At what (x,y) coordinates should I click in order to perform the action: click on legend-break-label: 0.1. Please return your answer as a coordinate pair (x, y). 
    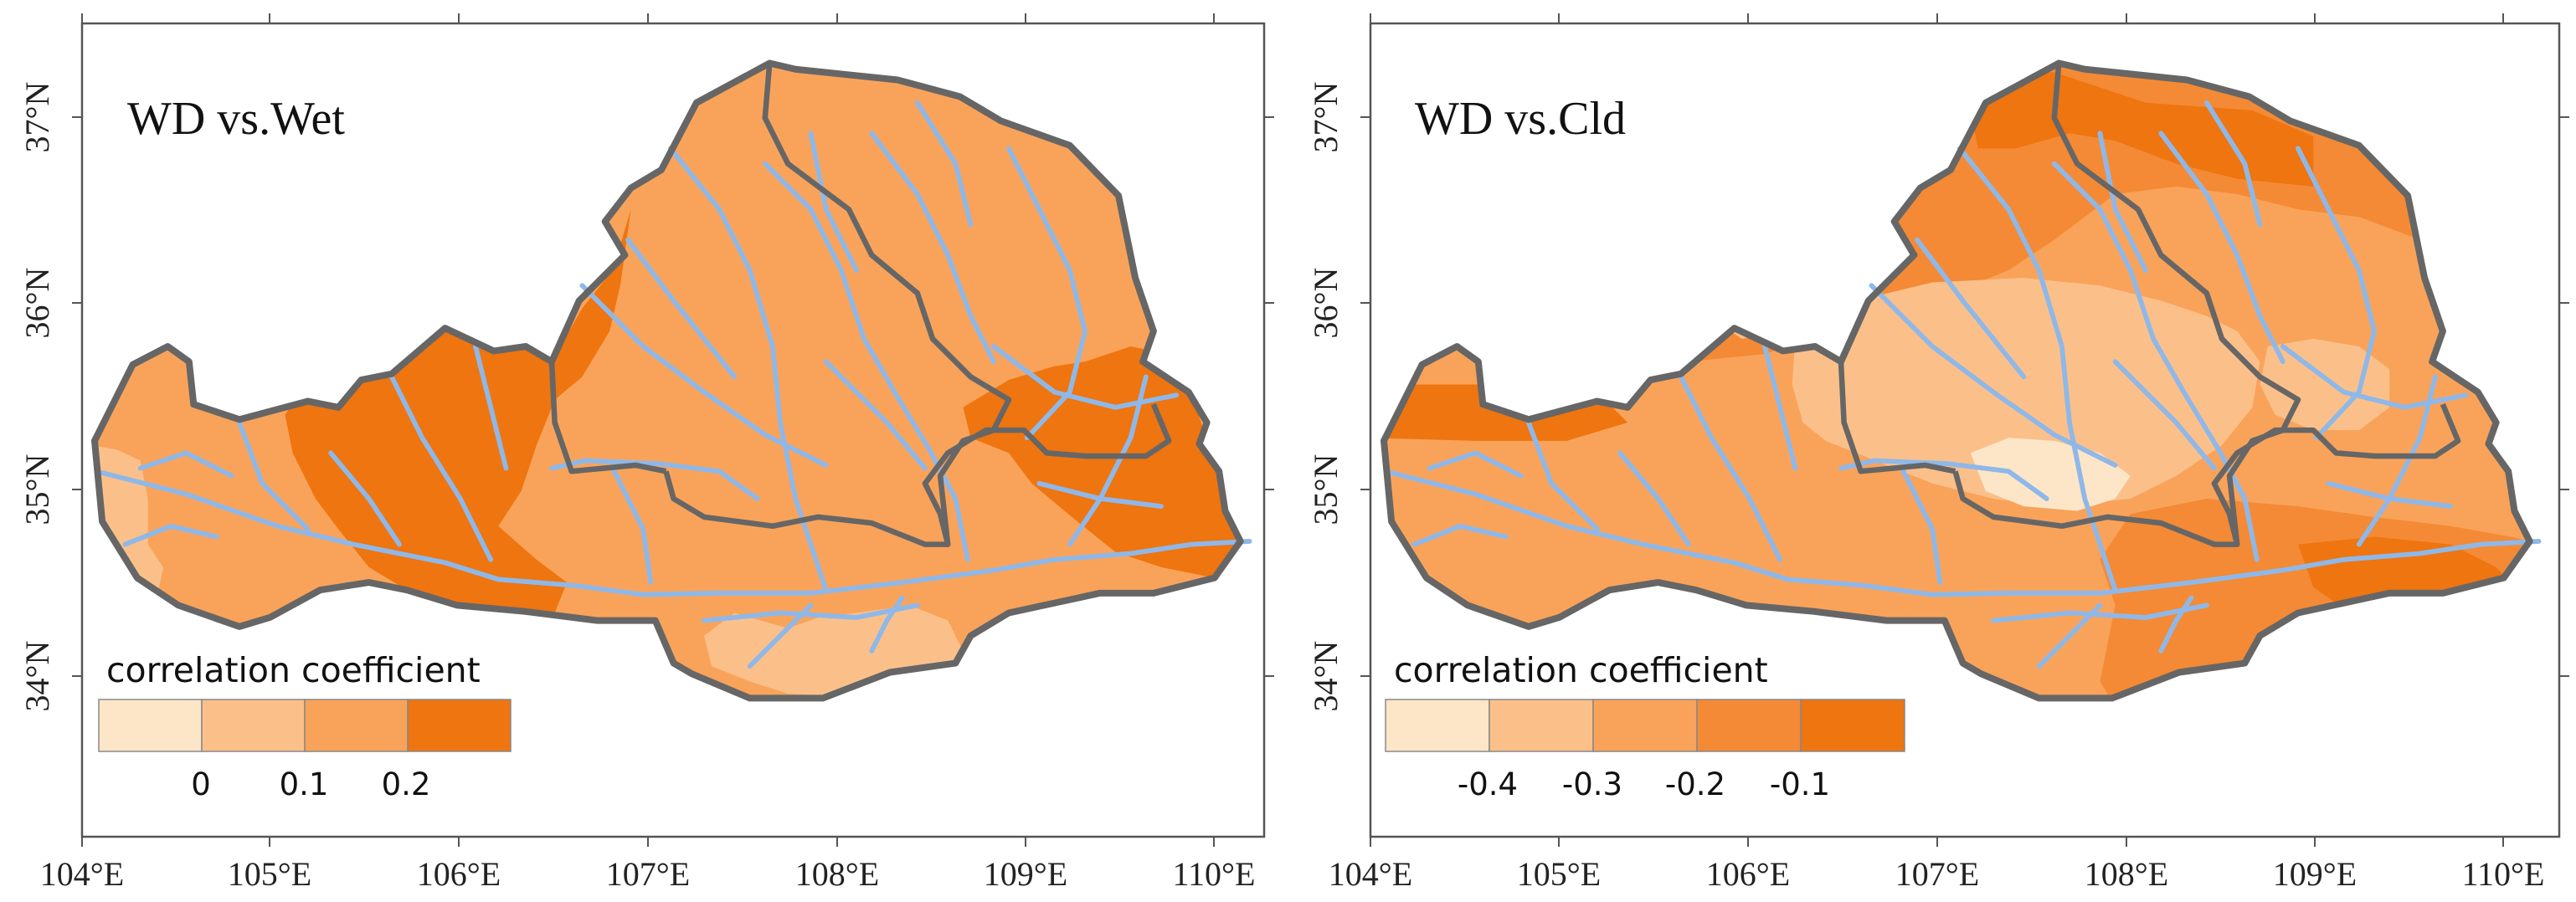
    Looking at the image, I should click on (304, 784).